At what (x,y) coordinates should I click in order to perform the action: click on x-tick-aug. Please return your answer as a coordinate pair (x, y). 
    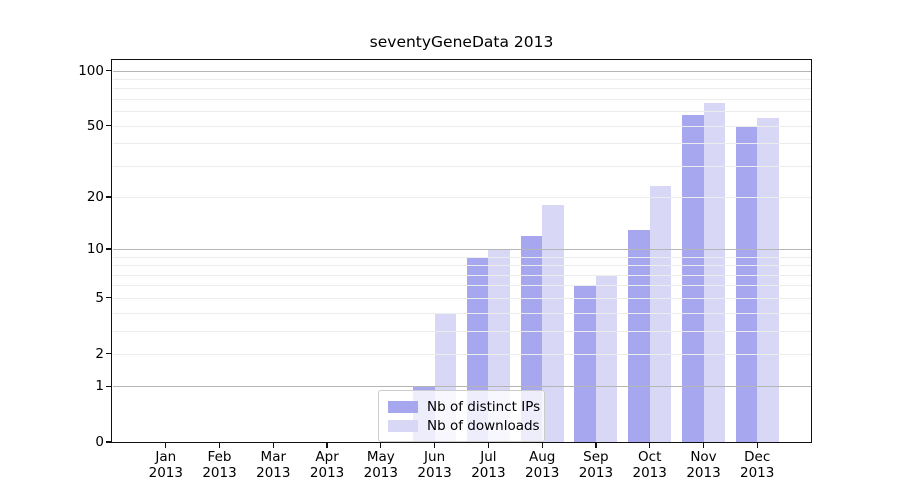
    Looking at the image, I should click on (542, 445).